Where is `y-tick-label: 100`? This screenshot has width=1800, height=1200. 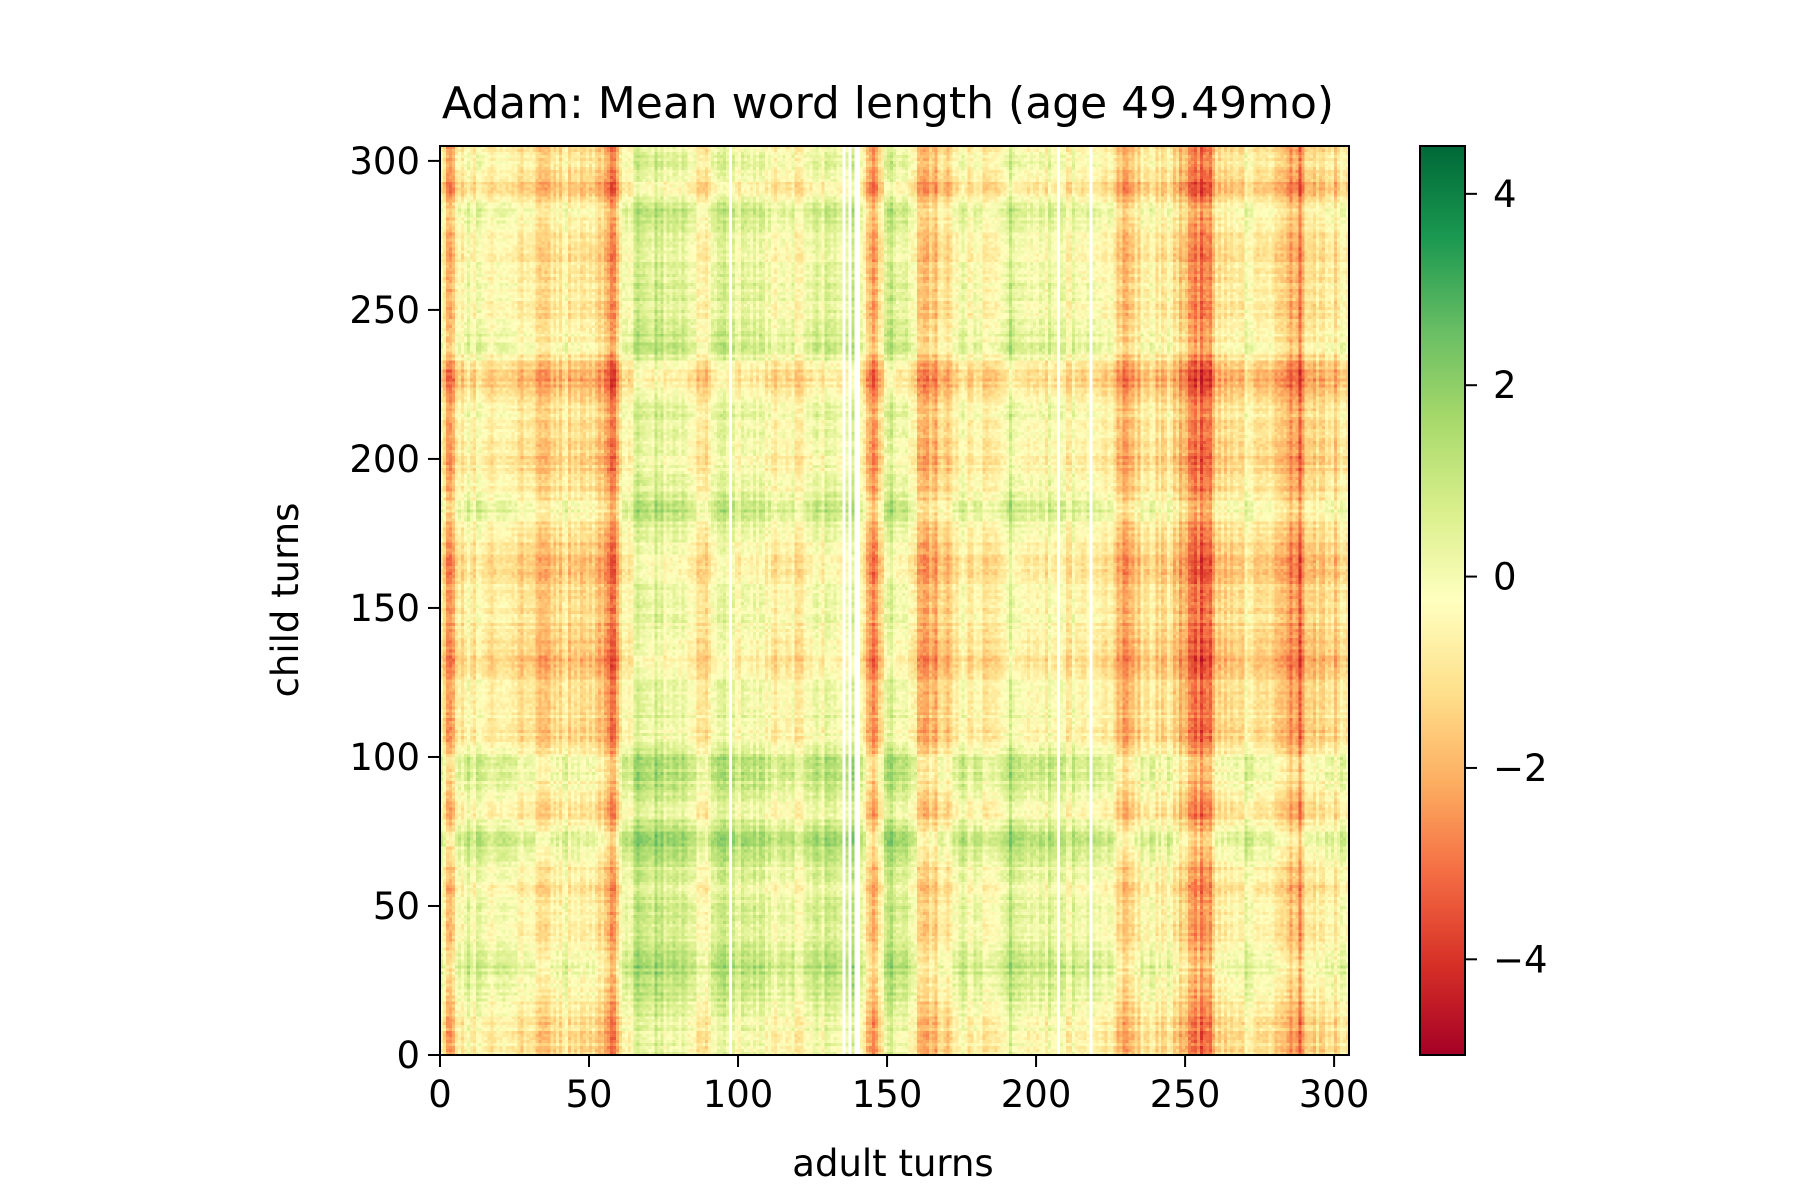
y-tick-label: 100 is located at coordinates (384, 757).